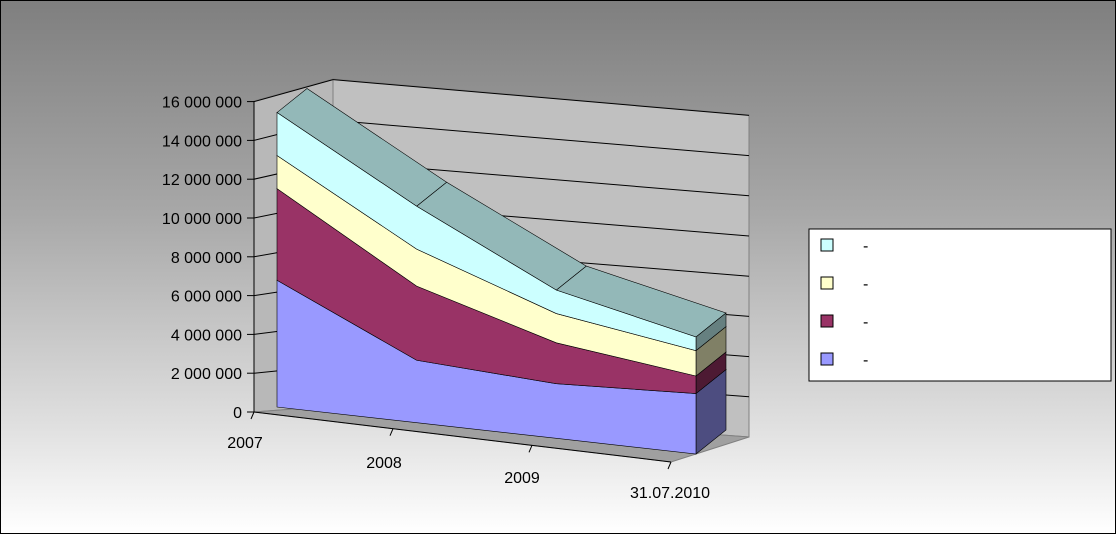 This screenshot has height=535, width=1116. I want to click on x-axis: 2007 2008 2009 31.07.2010, so click(468, 456).